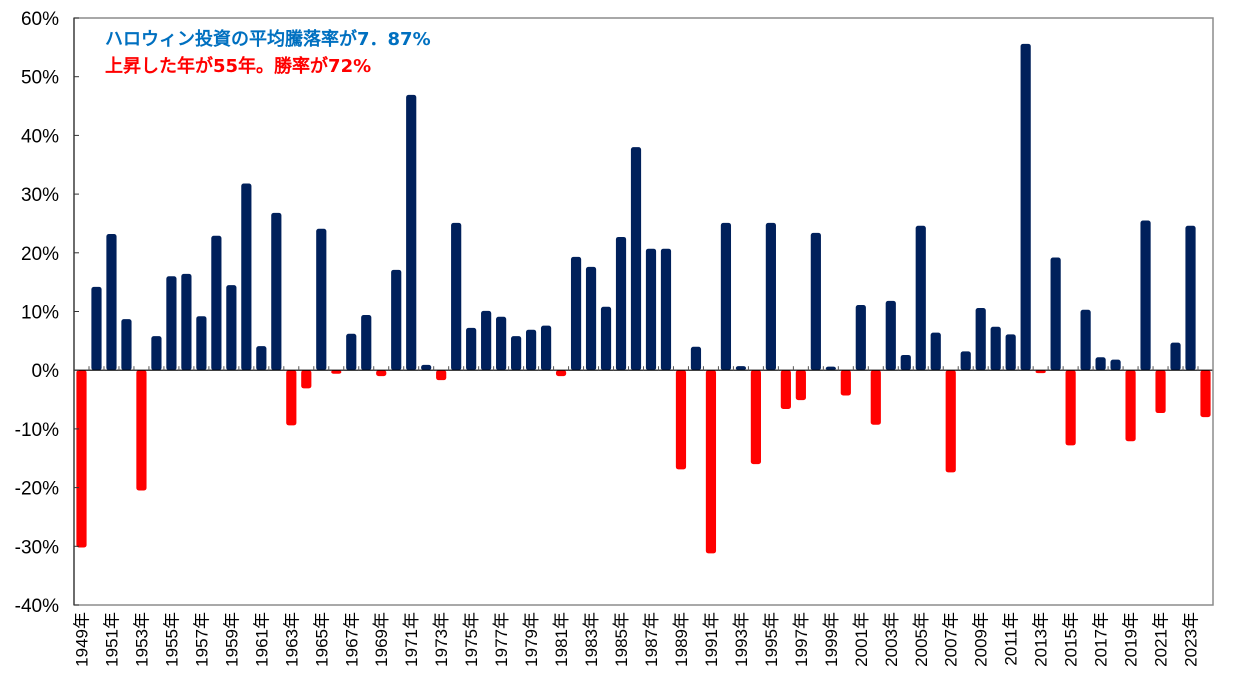 The image size is (1237, 696). I want to click on bar-1969, so click(381, 373).